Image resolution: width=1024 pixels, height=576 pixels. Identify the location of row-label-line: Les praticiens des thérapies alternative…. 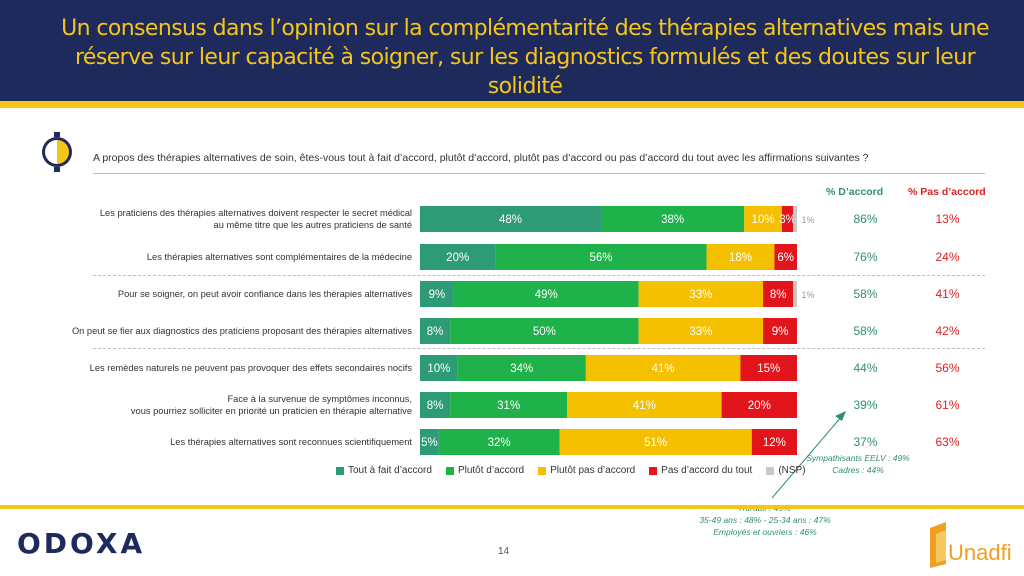
(255, 213).